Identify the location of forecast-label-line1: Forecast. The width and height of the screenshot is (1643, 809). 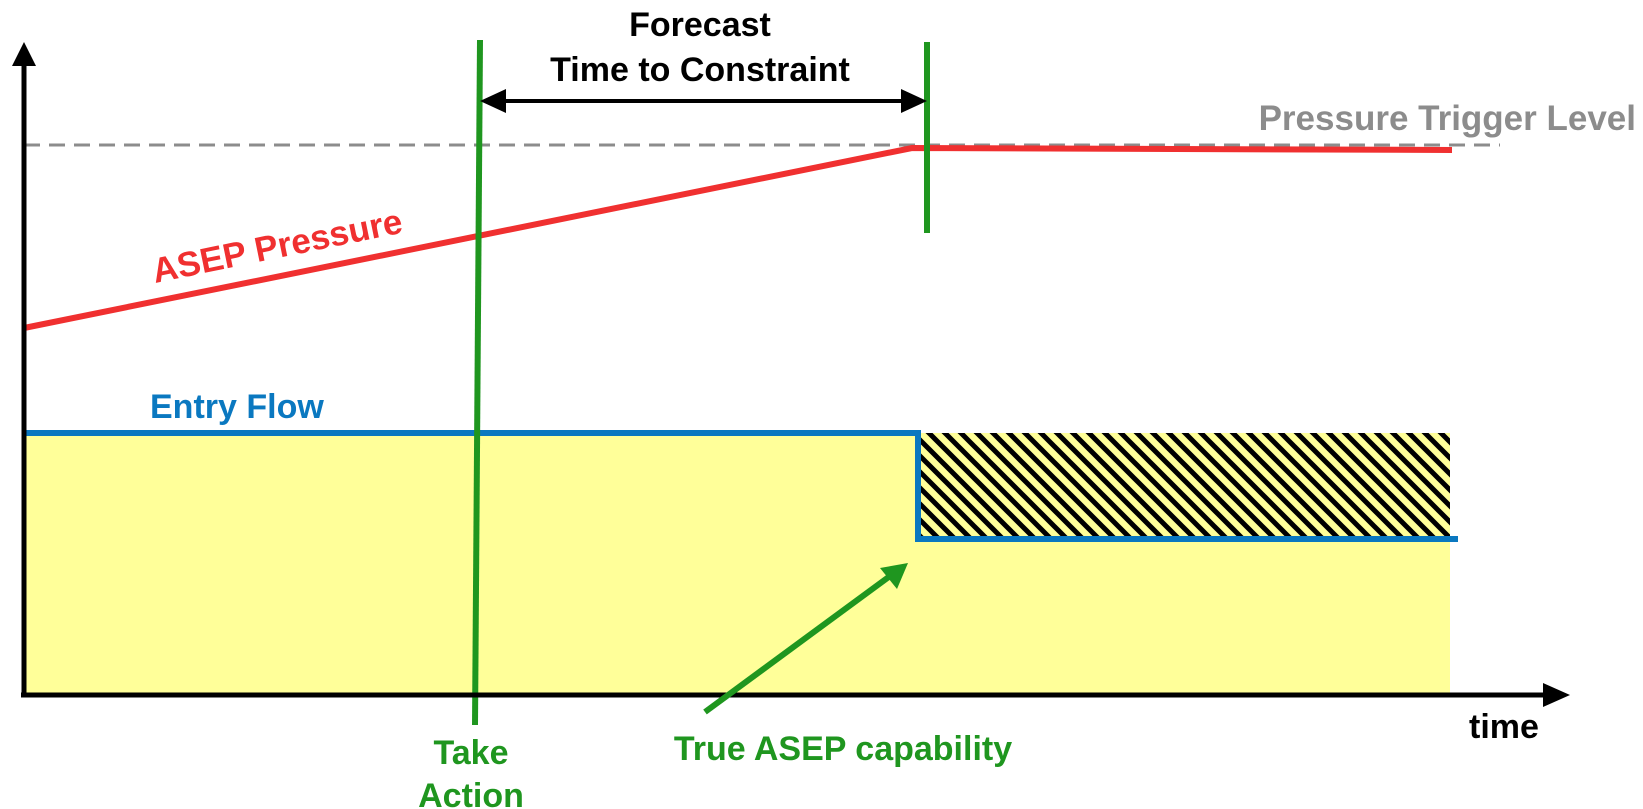
(700, 25).